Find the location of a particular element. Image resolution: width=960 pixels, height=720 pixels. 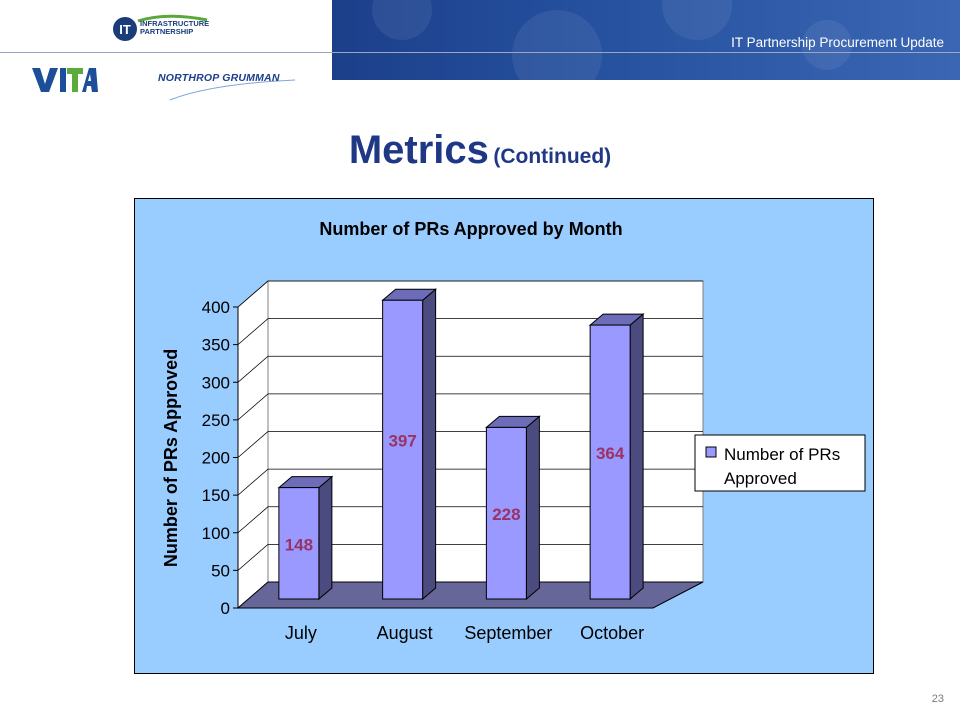

legend: Number of PRs Approved is located at coordinates (780, 463).